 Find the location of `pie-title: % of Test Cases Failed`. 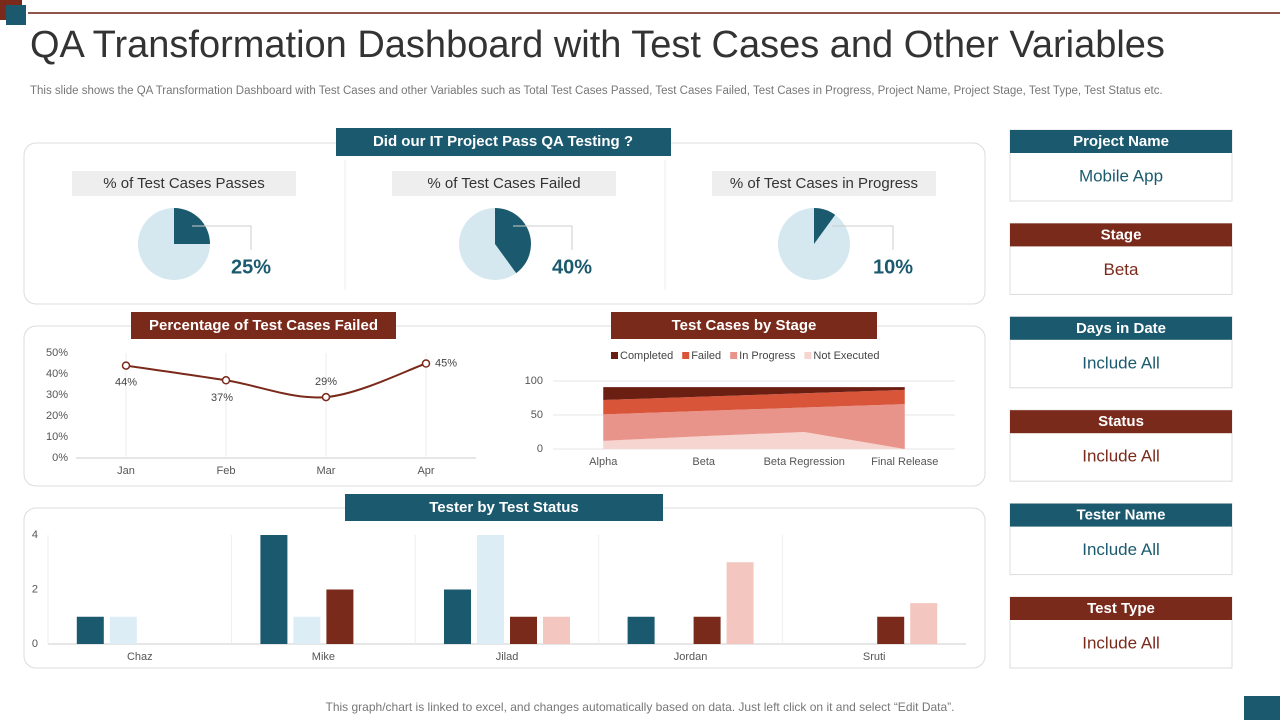

pie-title: % of Test Cases Failed is located at coordinates (503, 183).